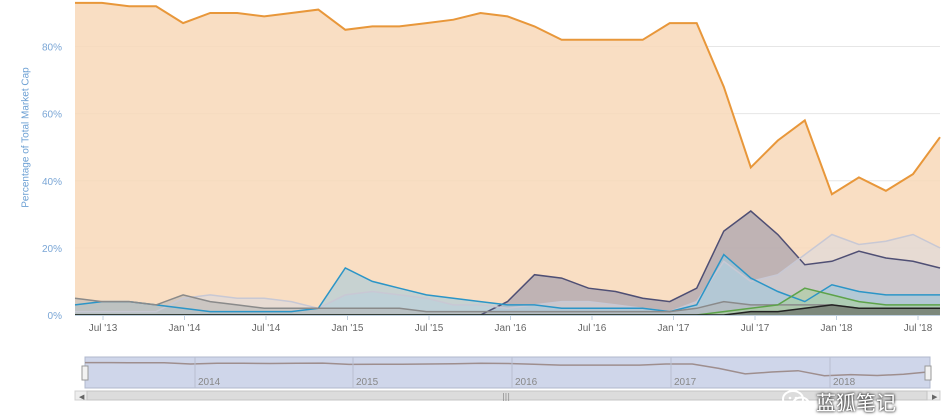  I want to click on navigator-window, so click(507, 372).